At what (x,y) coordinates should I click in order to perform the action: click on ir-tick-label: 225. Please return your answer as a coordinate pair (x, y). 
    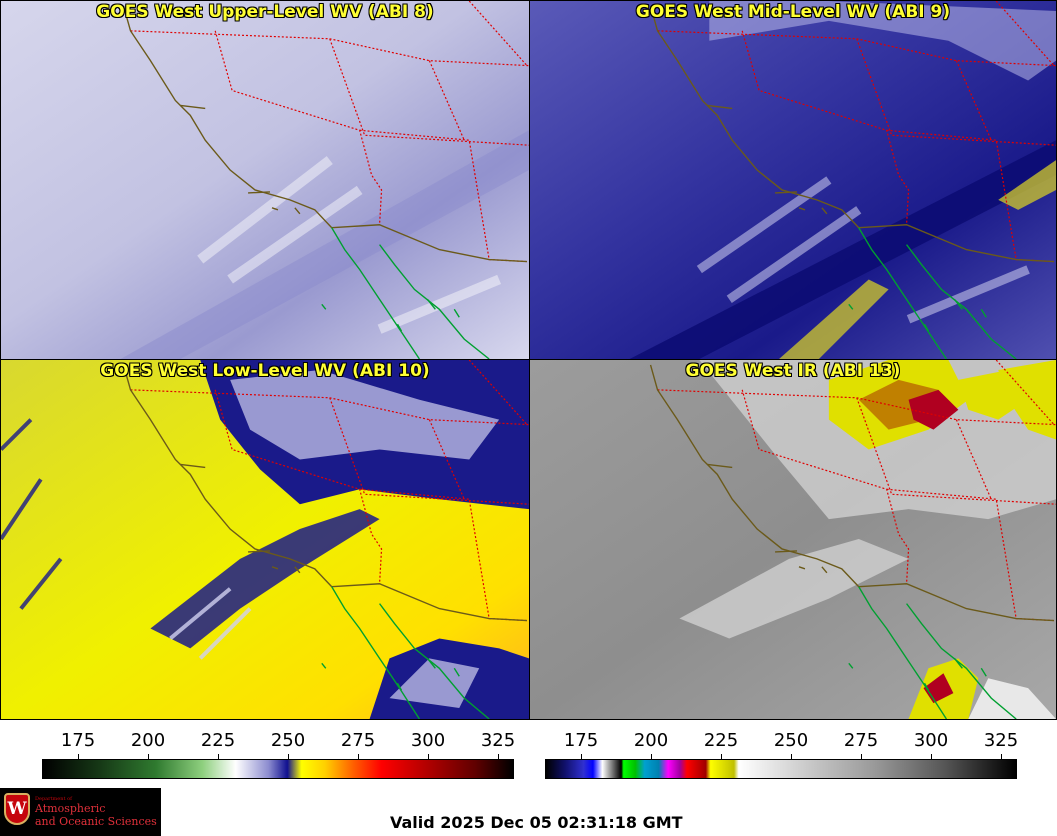
    Looking at the image, I should click on (721, 740).